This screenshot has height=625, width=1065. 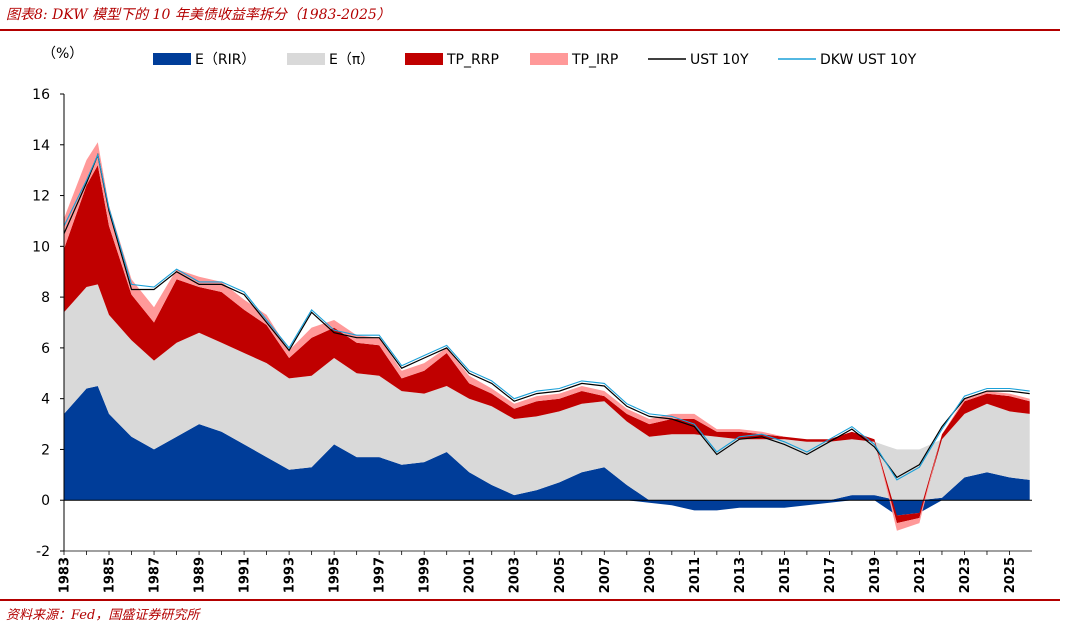 What do you see at coordinates (868, 60) in the screenshot?
I see `legend-label-dkw: DKW UST 10Y` at bounding box center [868, 60].